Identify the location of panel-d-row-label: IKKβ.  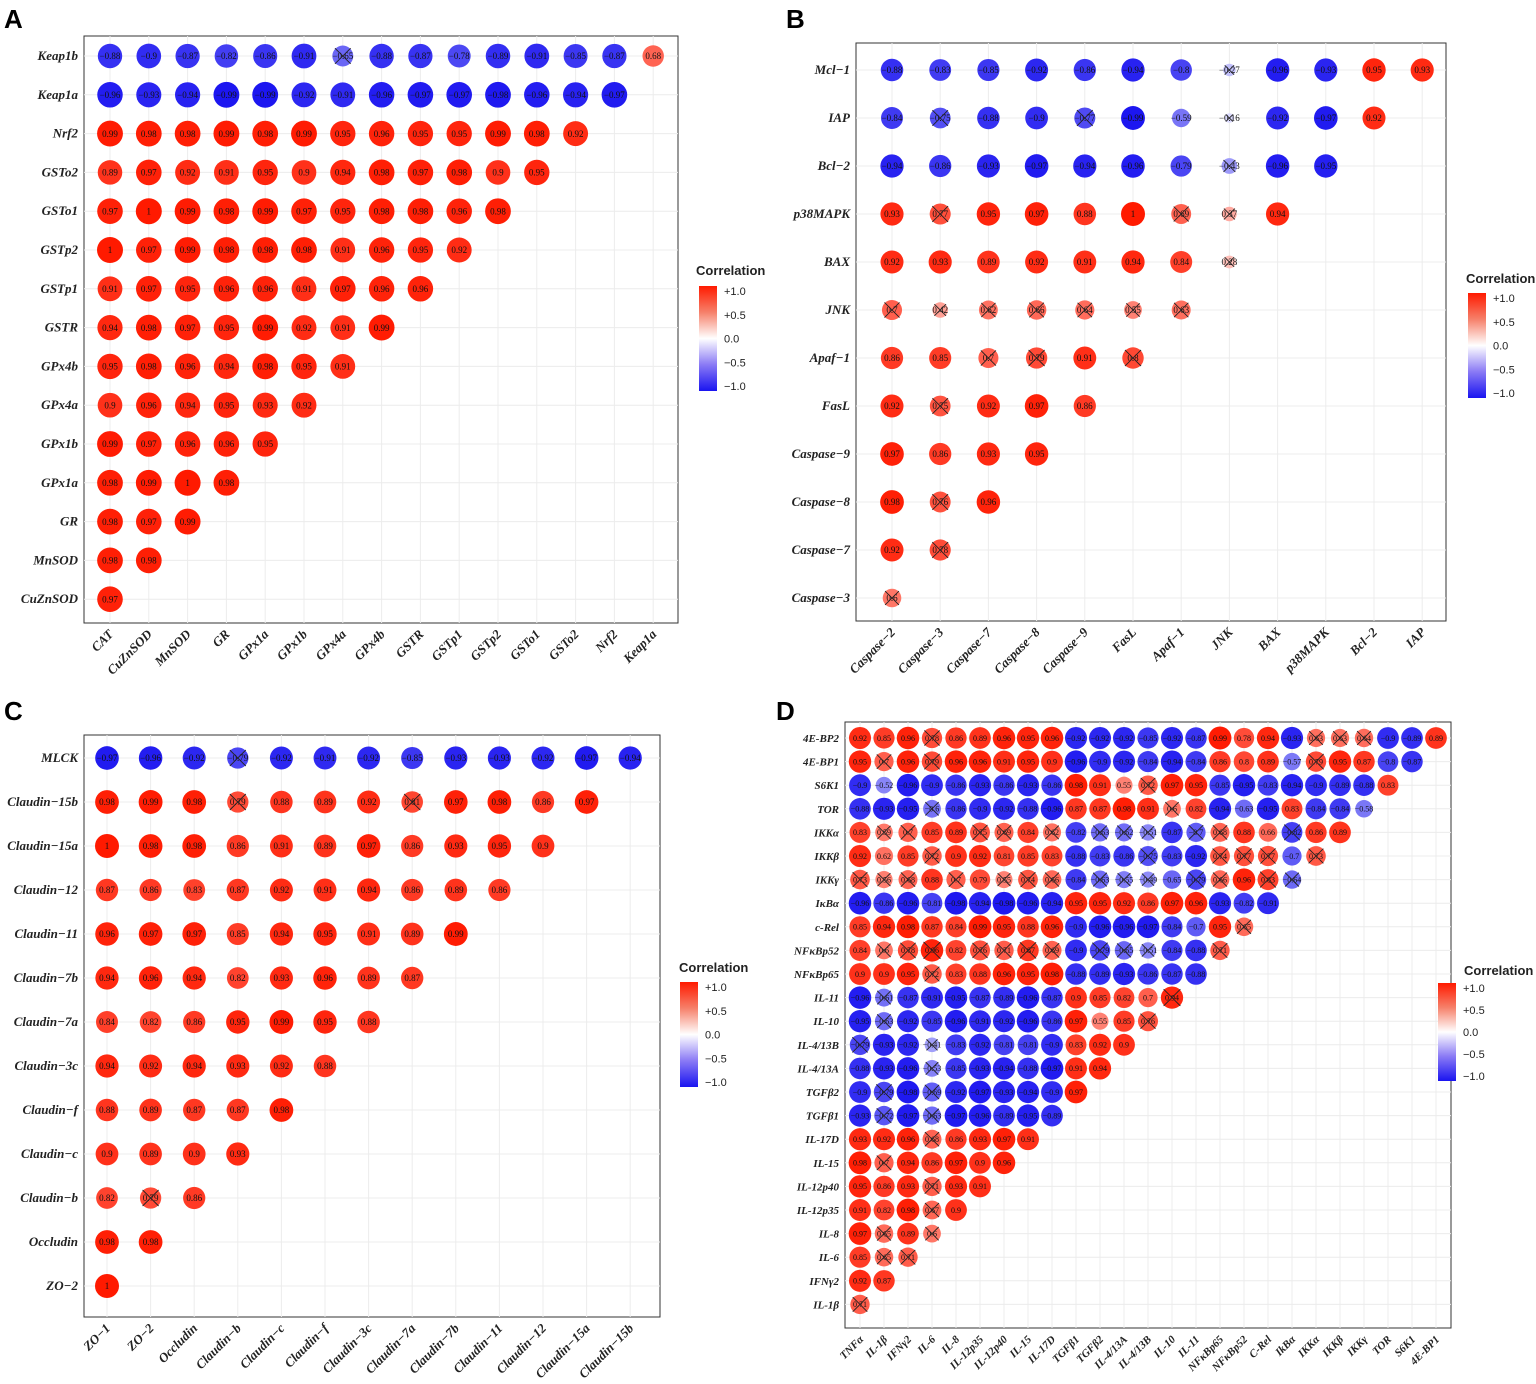
(826, 857).